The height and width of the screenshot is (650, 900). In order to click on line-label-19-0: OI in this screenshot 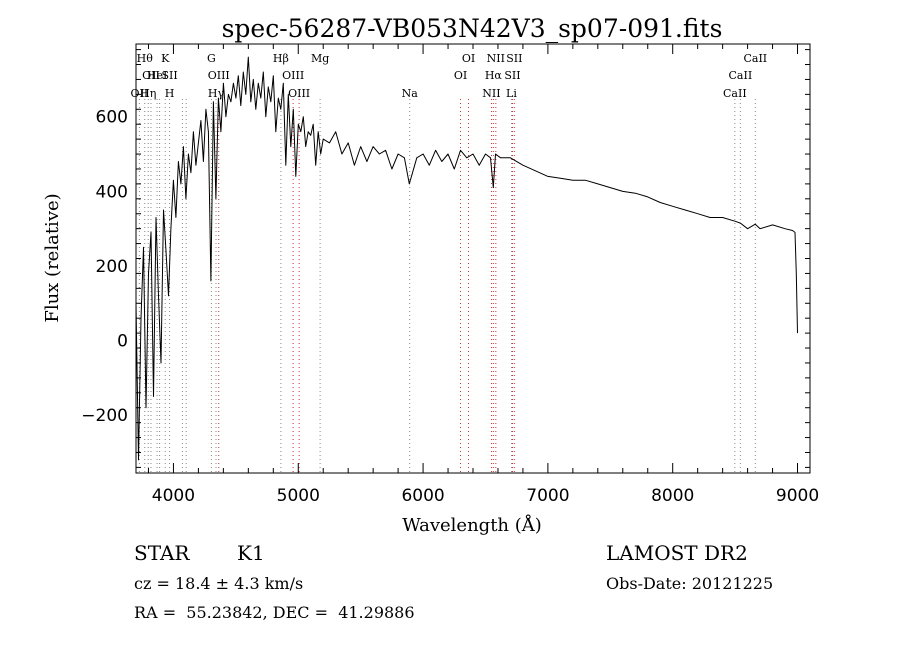, I will do `click(468, 58)`.